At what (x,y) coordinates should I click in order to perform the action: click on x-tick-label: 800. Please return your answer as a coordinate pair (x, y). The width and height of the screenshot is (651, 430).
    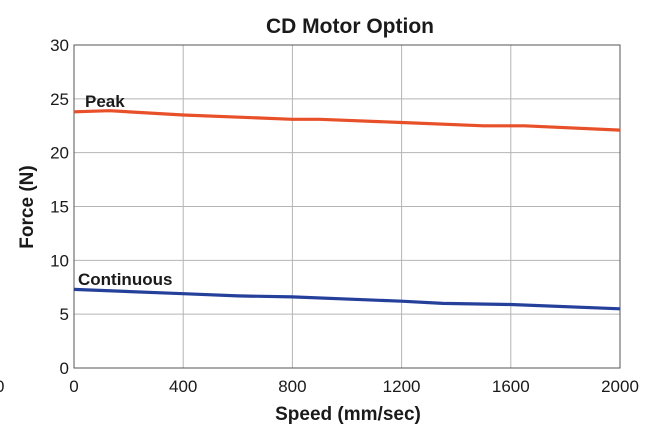
    Looking at the image, I should click on (292, 386).